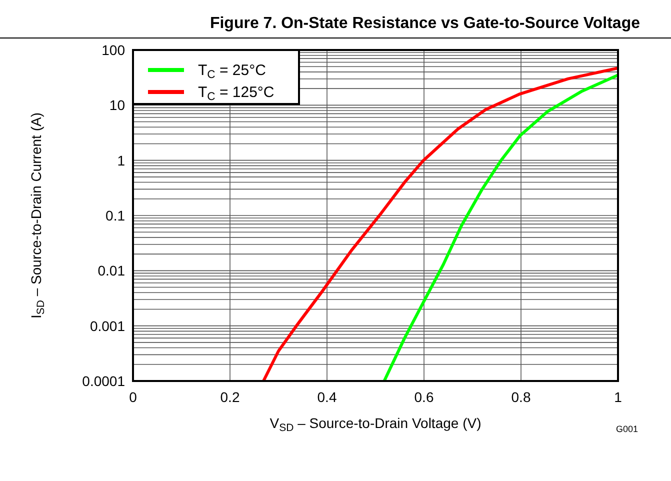 This screenshot has width=671, height=481. I want to click on text: G001, so click(627, 429).